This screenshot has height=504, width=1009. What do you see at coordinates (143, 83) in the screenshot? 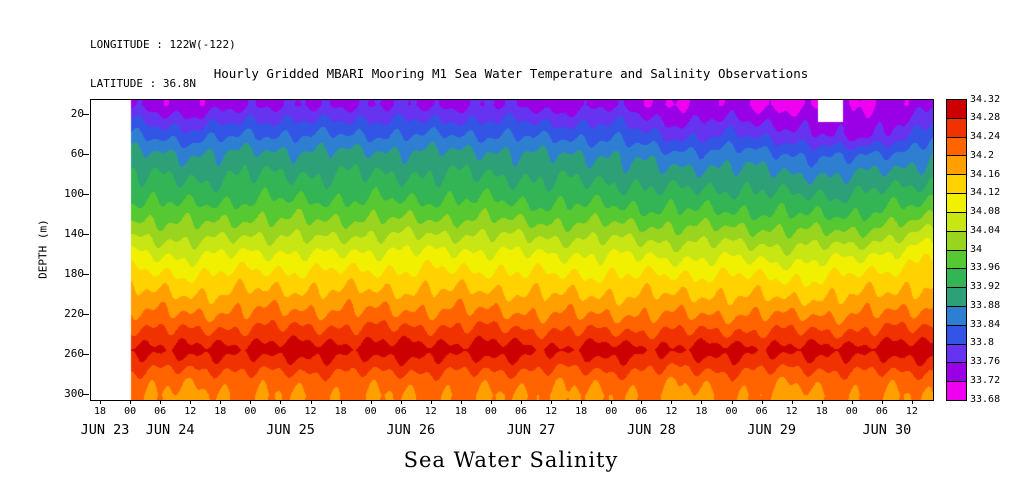
I see `latitude-text: LATITUDE : 36.8N` at bounding box center [143, 83].